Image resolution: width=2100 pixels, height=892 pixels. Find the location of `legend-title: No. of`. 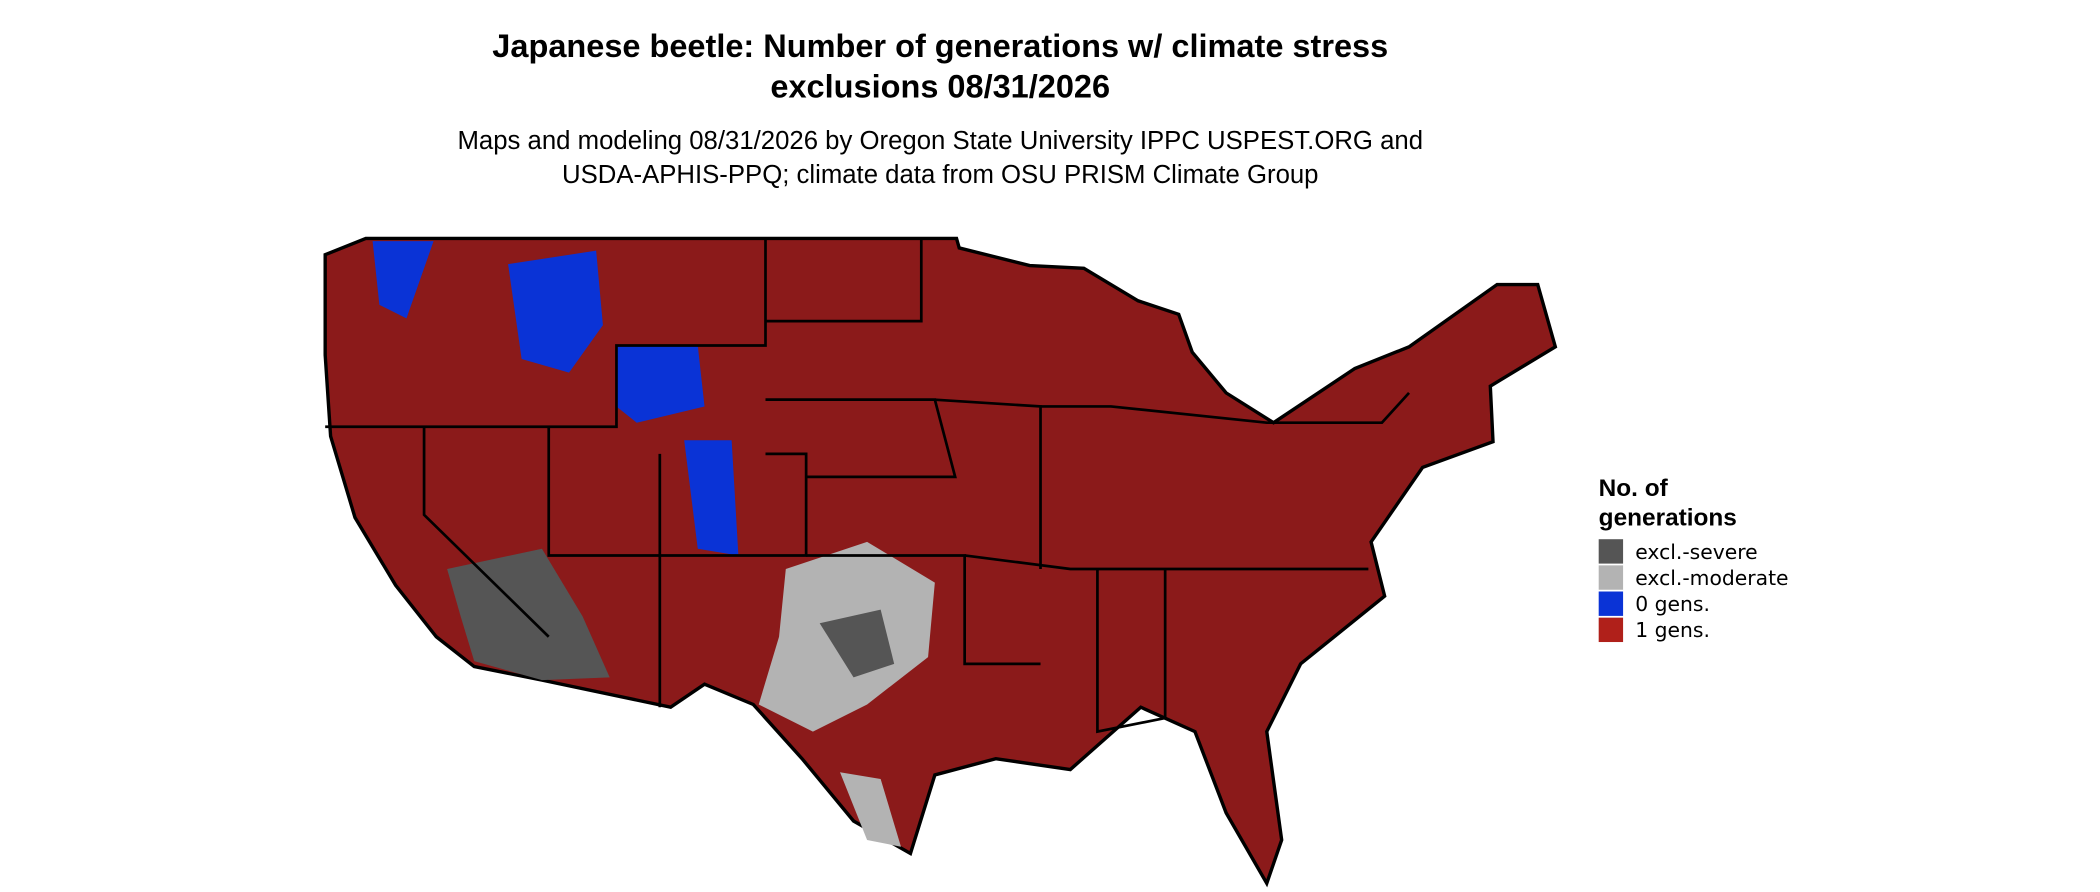

legend-title: No. of is located at coordinates (1634, 488).